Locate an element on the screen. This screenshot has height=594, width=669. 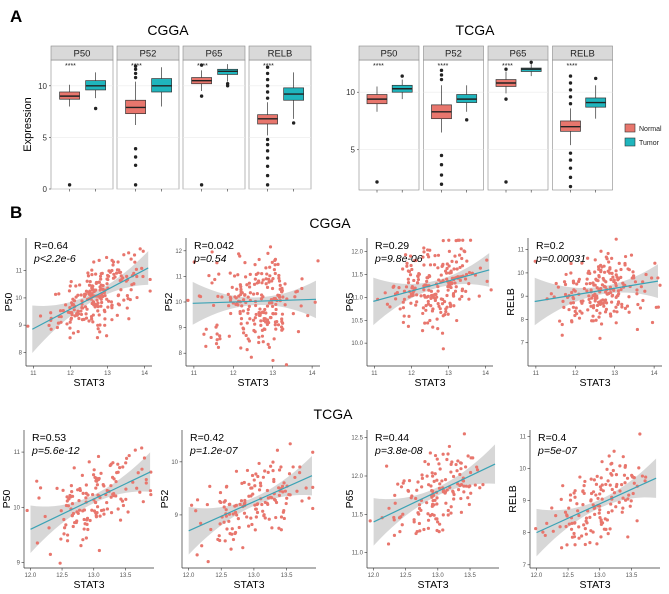
y-tick-label: 0 is located at coordinates (45, 189).